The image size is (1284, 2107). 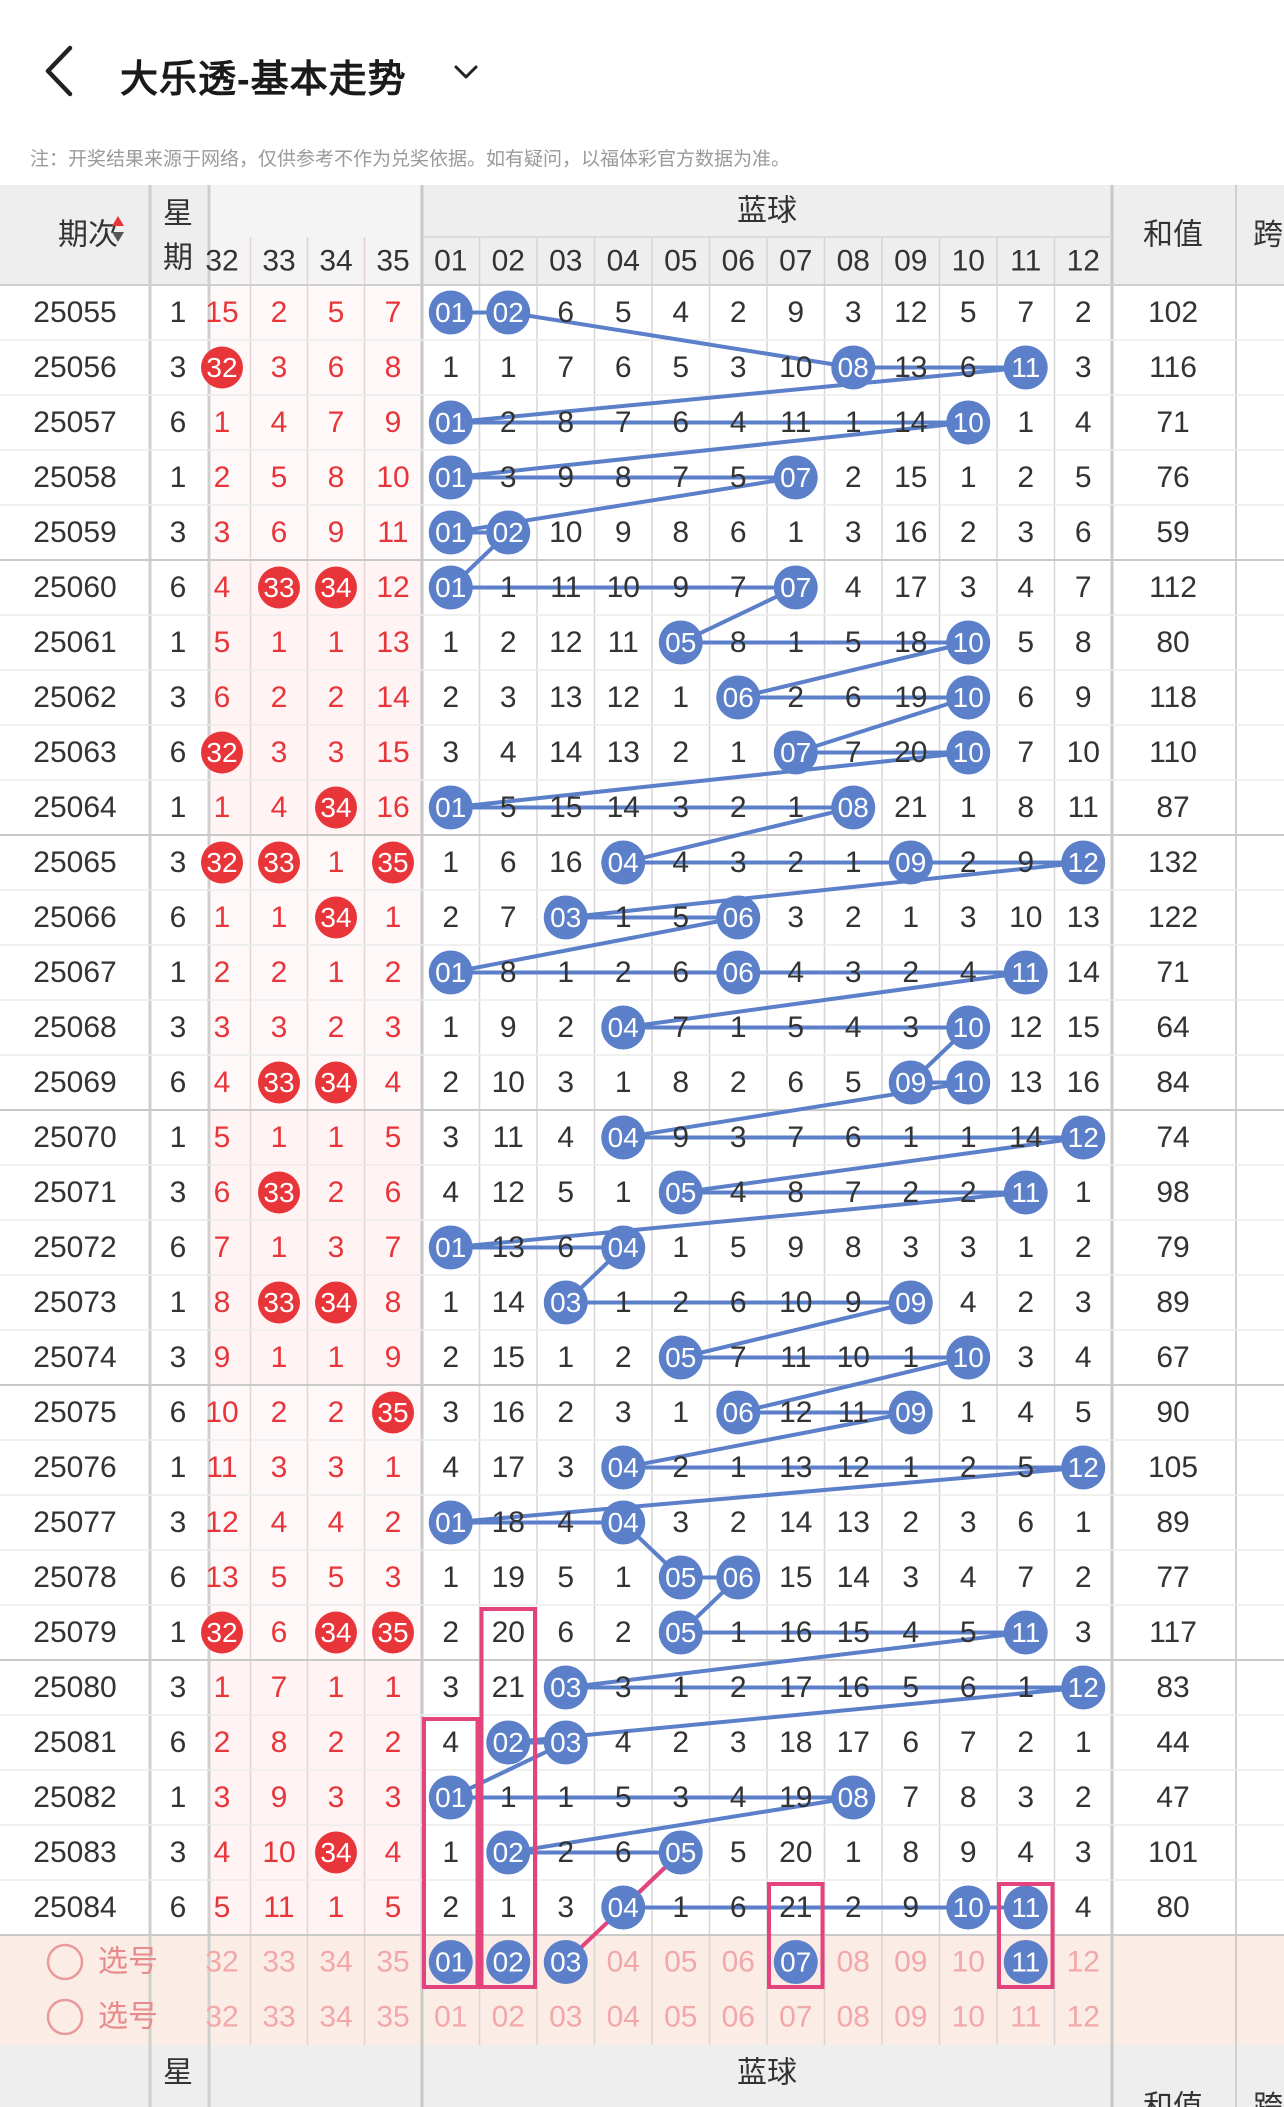 What do you see at coordinates (795, 1797) in the screenshot?
I see `blue-miss-count: 19` at bounding box center [795, 1797].